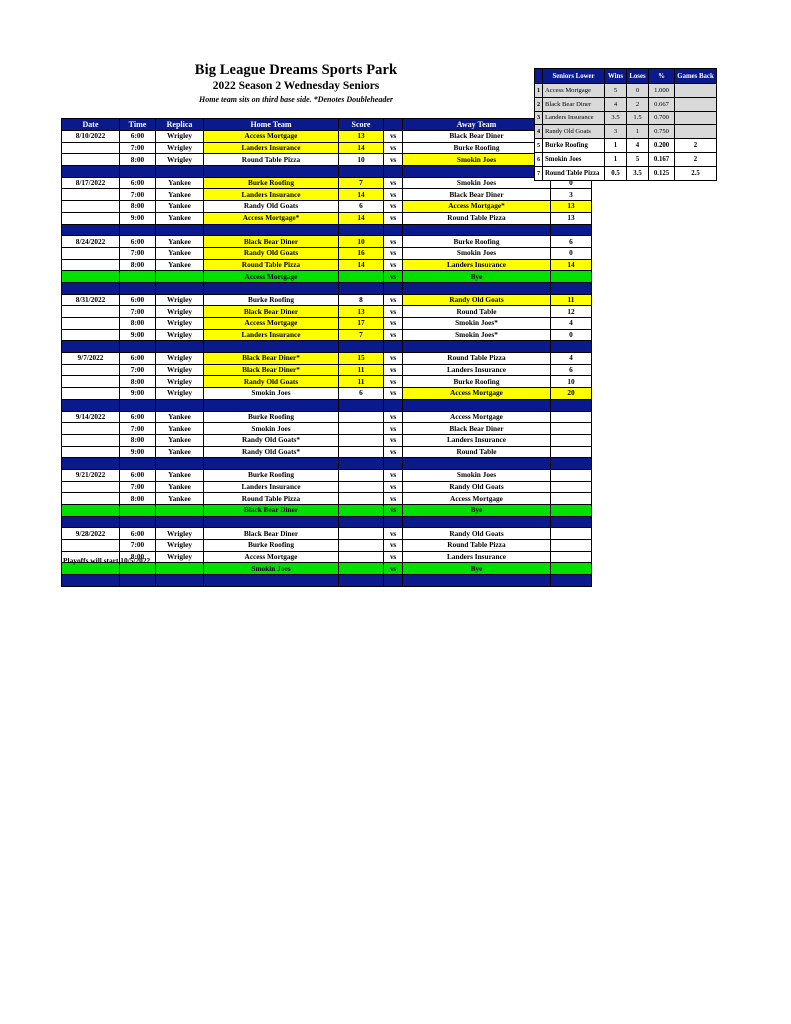 This screenshot has width=791, height=1024. What do you see at coordinates (571, 300) in the screenshot?
I see `away-score: 11` at bounding box center [571, 300].